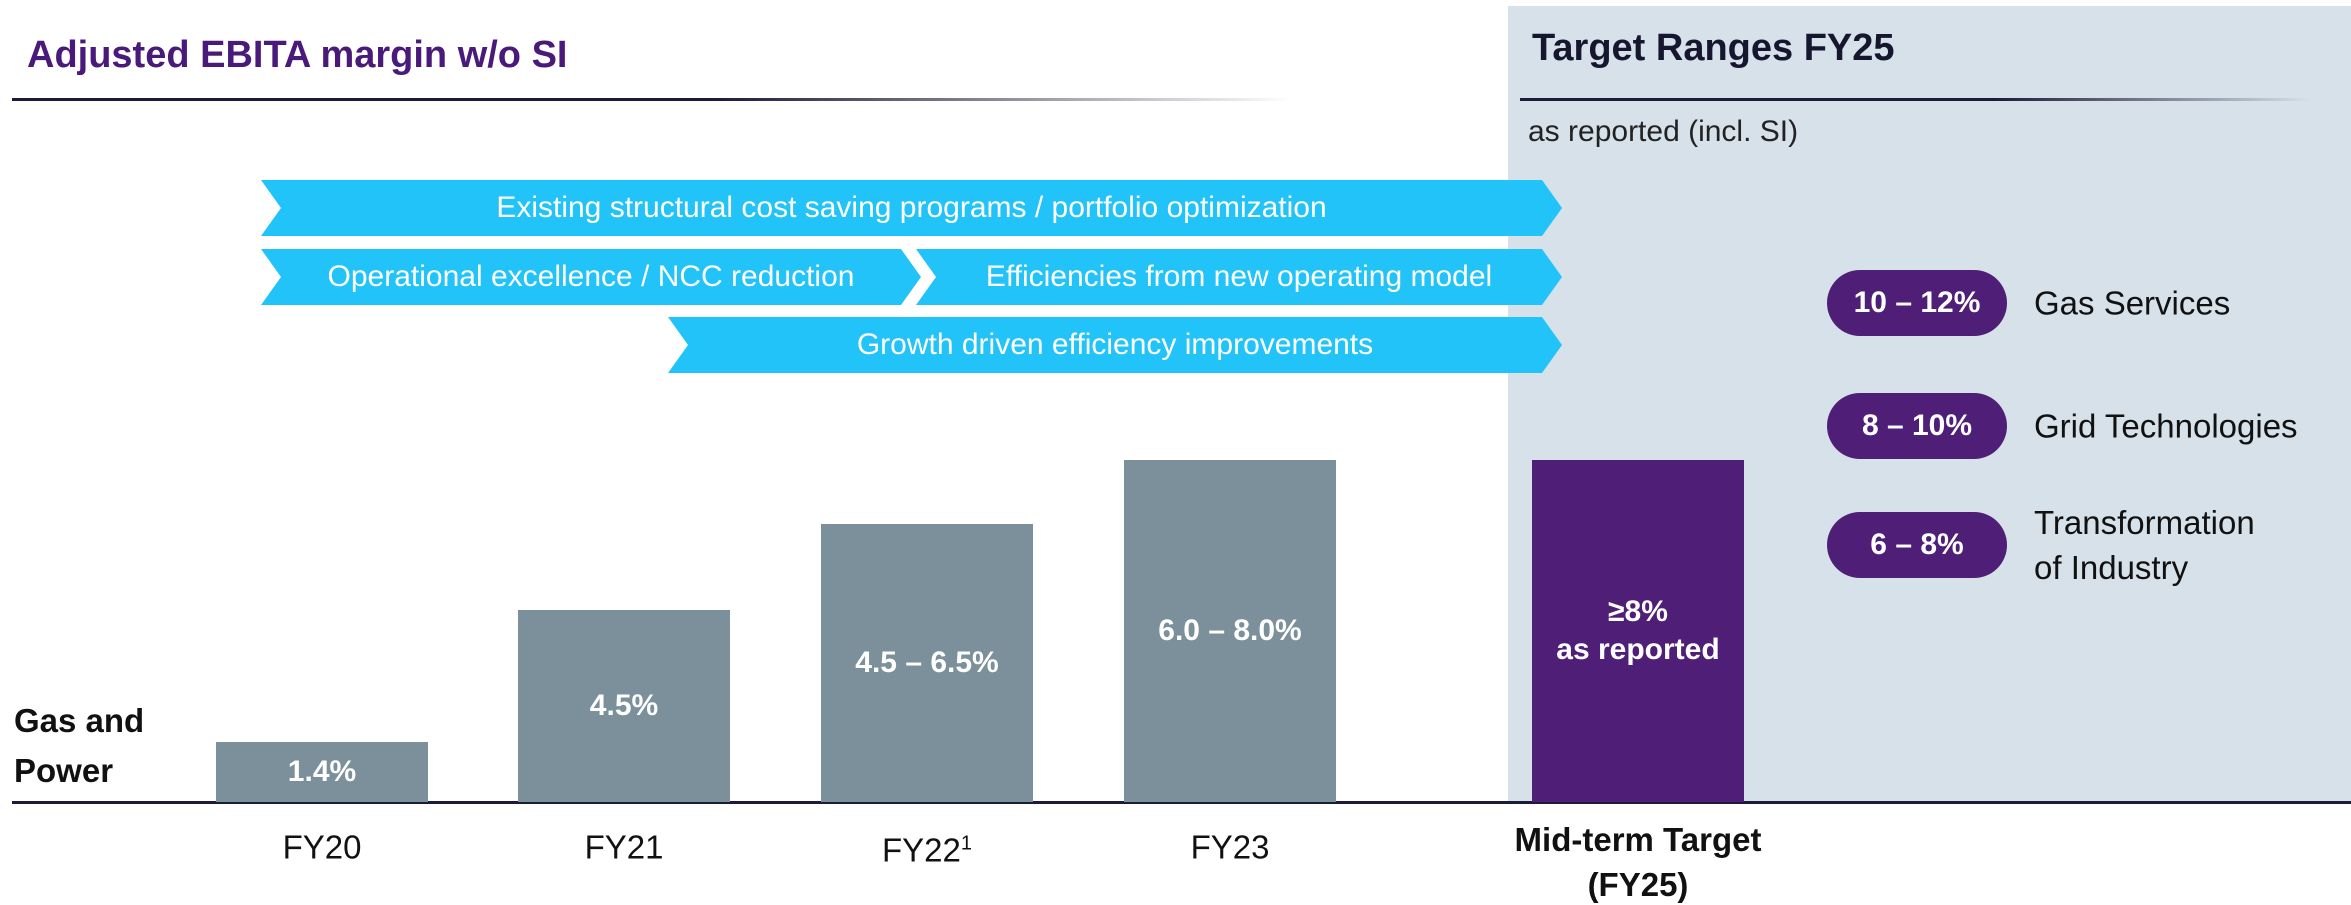 The image size is (2351, 905). What do you see at coordinates (1663, 131) in the screenshot?
I see `panel-subtitle: as reported (incl. SI)` at bounding box center [1663, 131].